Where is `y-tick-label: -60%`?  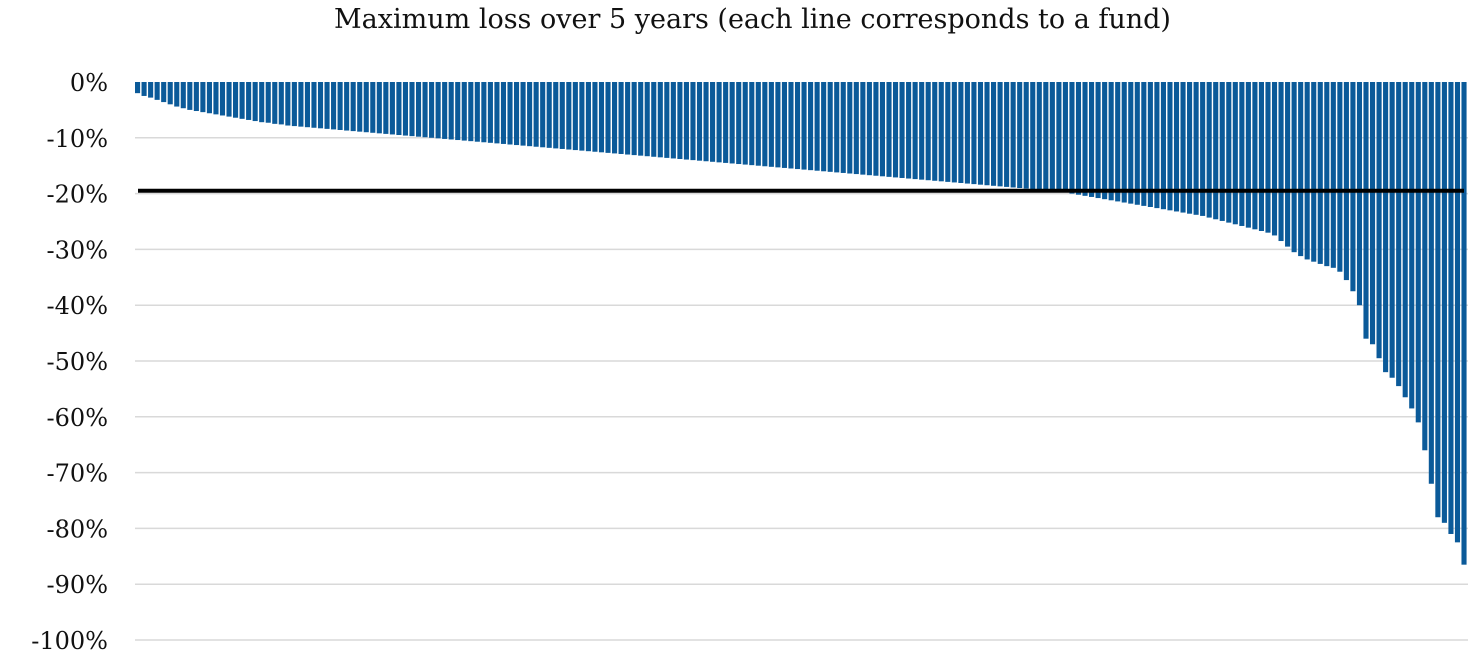 y-tick-label: -60% is located at coordinates (77, 418).